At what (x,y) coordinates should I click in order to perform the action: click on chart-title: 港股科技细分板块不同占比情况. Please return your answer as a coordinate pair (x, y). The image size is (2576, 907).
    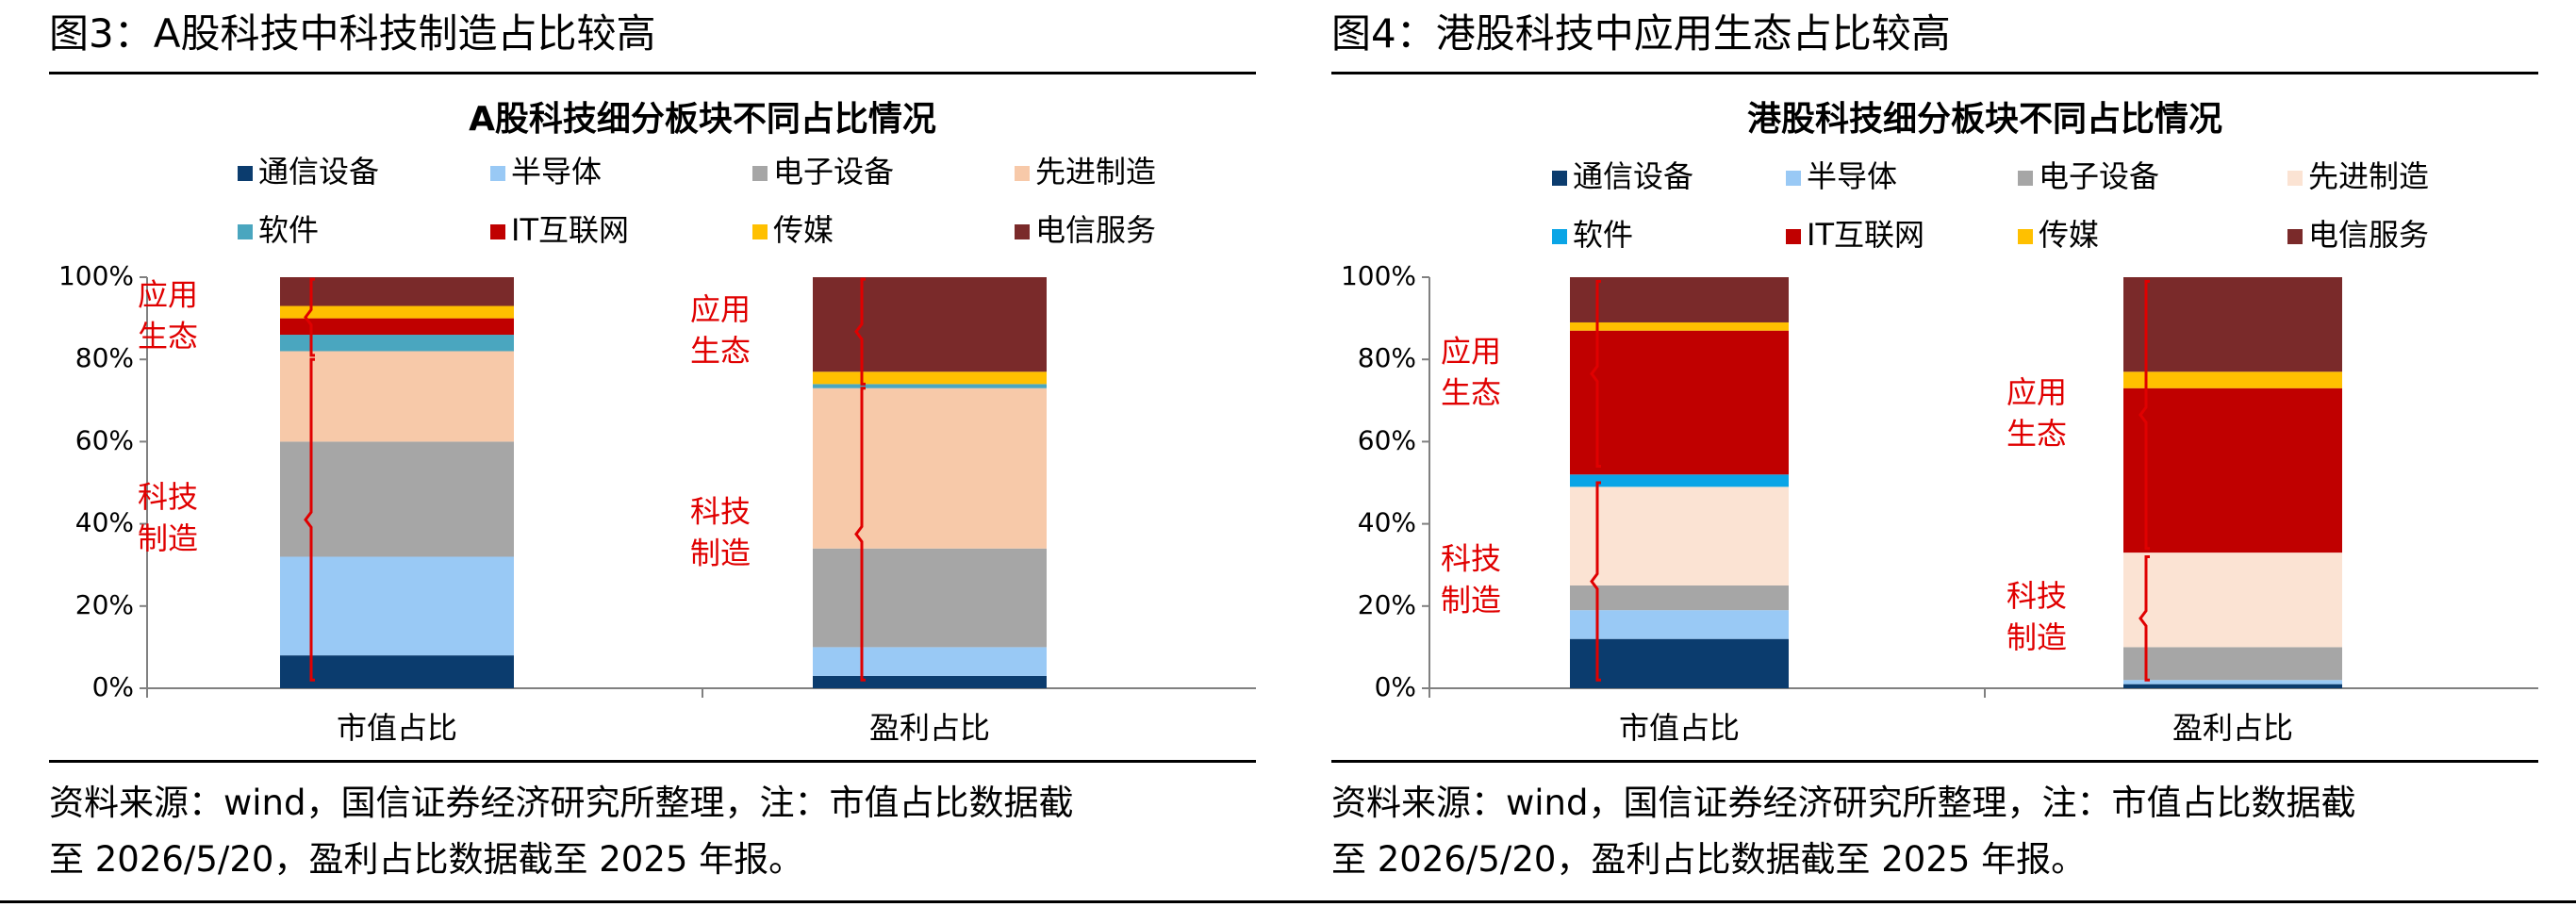
    Looking at the image, I should click on (1984, 119).